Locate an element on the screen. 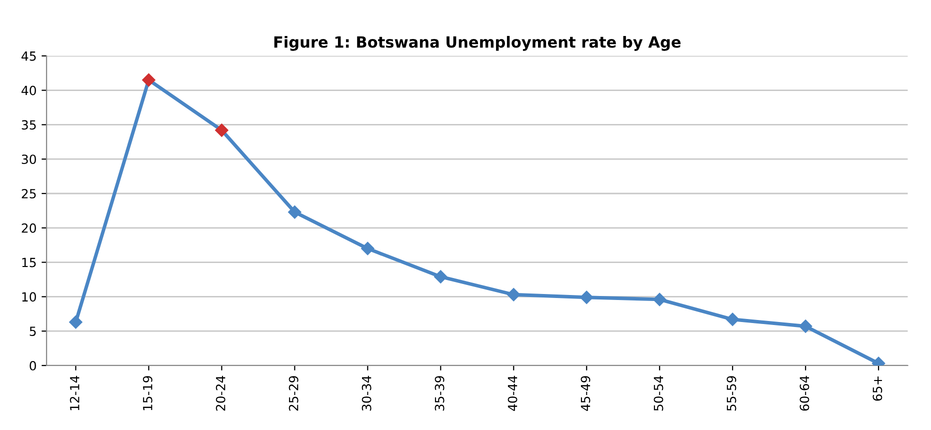 The height and width of the screenshot is (430, 931). x-tick-label: 60-64 is located at coordinates (805, 393).